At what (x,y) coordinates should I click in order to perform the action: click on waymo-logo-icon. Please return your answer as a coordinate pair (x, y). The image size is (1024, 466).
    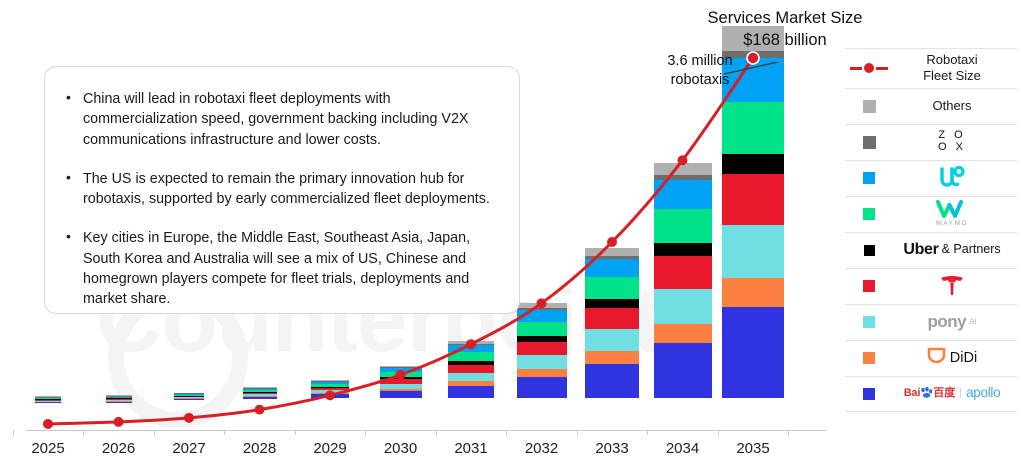
    Looking at the image, I should click on (869, 214).